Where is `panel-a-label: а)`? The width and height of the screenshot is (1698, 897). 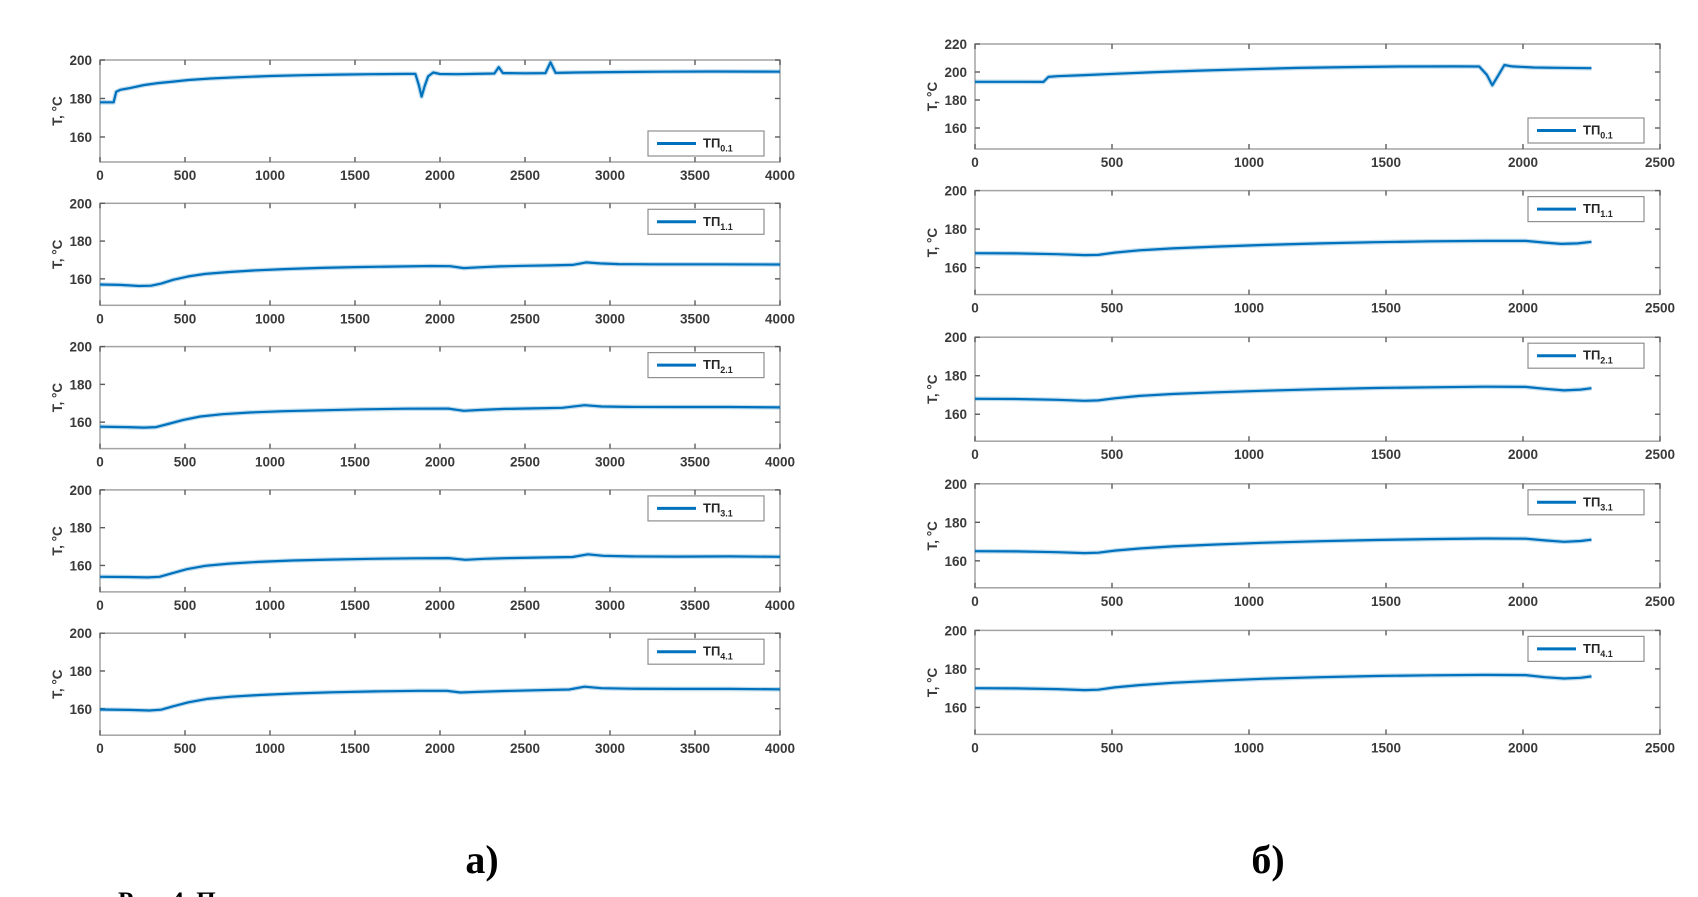 panel-a-label: а) is located at coordinates (482, 859).